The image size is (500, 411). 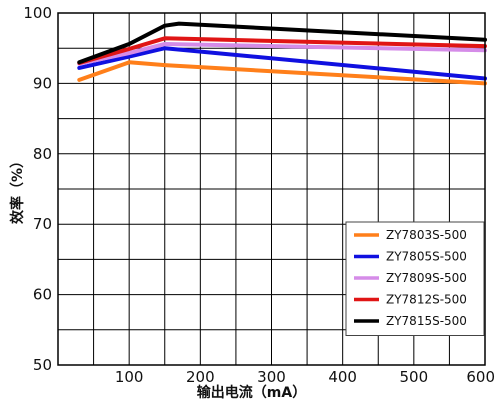 I want to click on x-tick-label: 400, so click(x=342, y=377).